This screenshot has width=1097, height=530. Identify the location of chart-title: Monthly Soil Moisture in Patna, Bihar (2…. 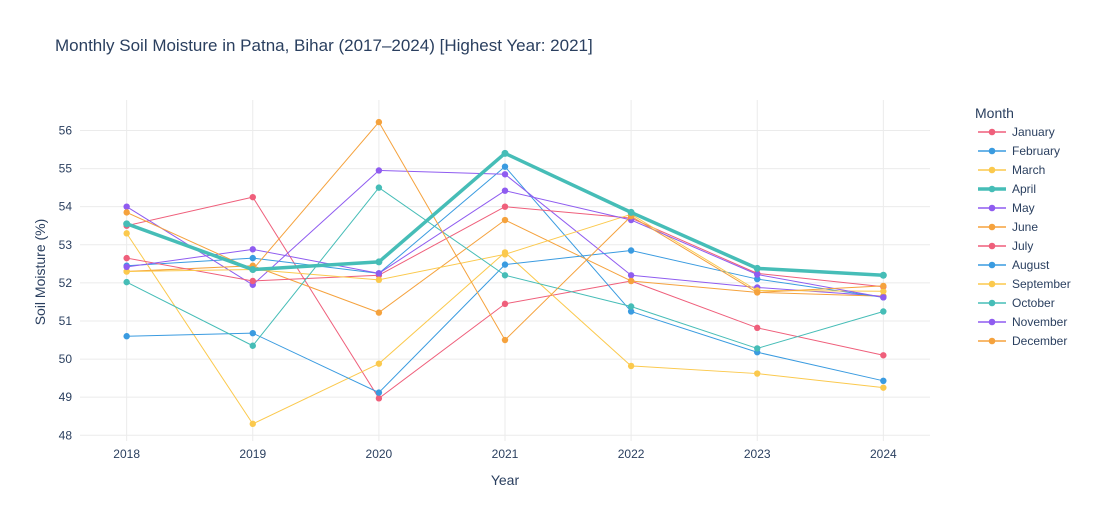
(324, 45).